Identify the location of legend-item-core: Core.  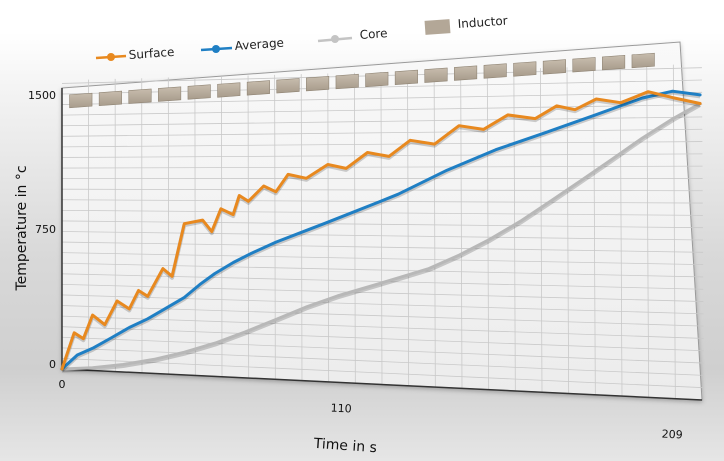
(352, 34).